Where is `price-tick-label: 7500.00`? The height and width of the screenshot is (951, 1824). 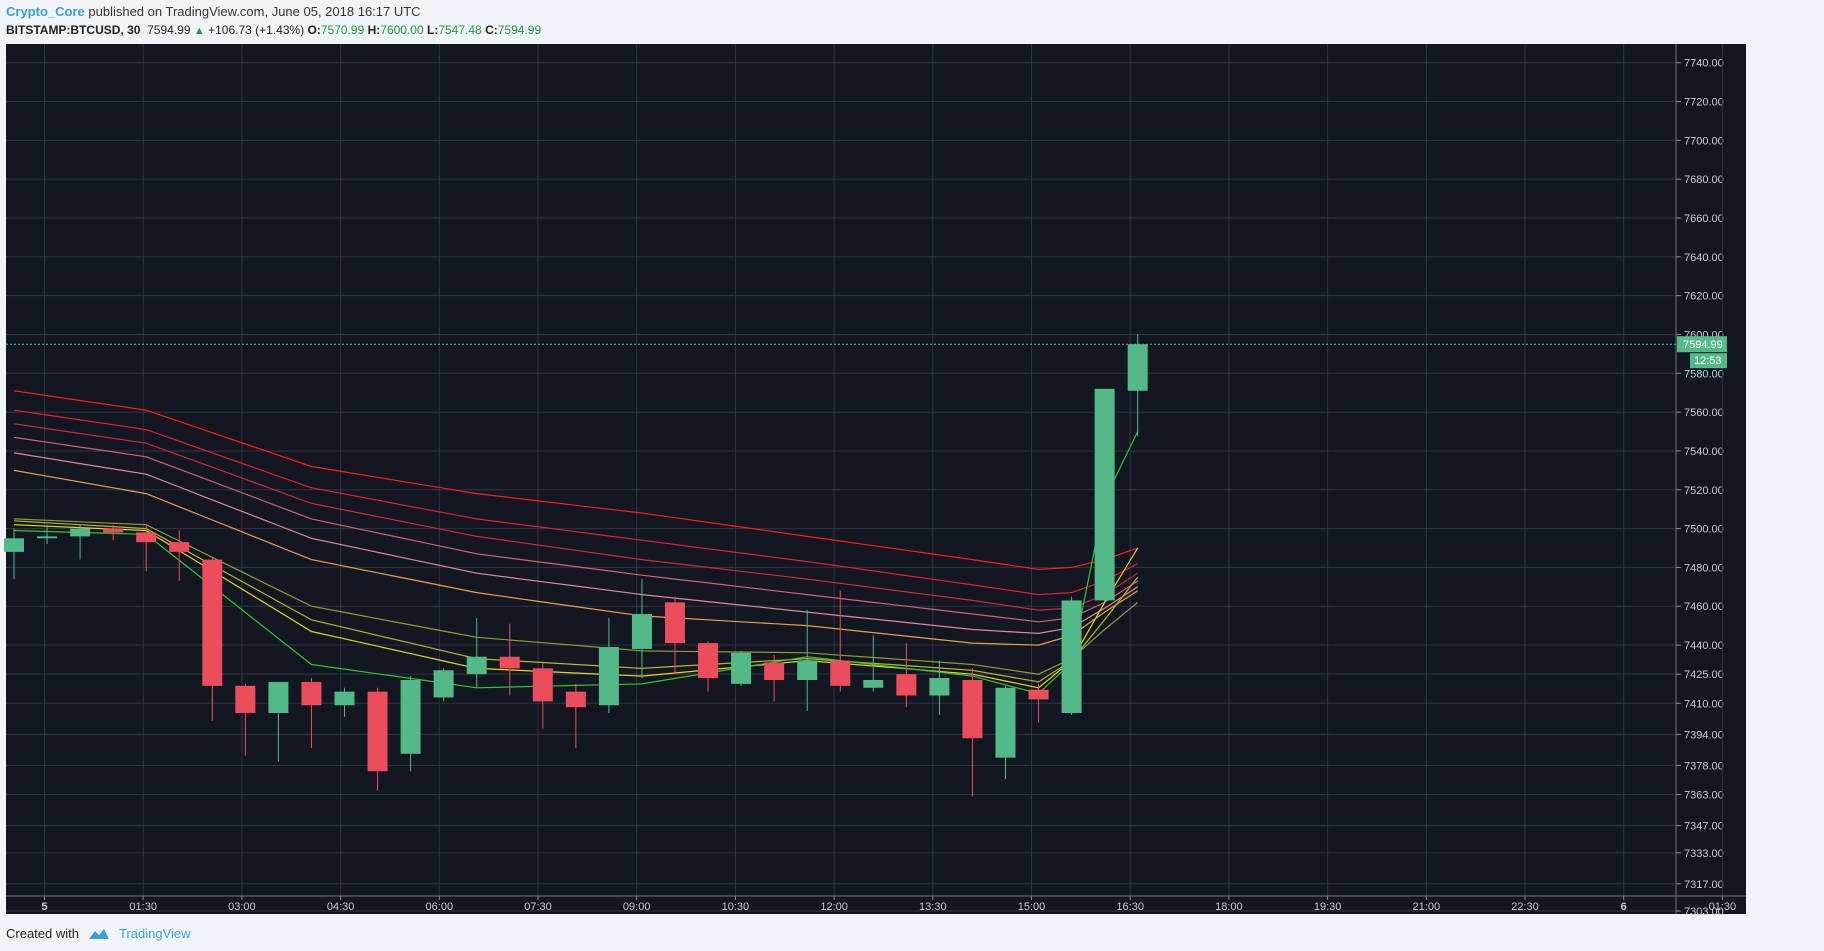 price-tick-label: 7500.00 is located at coordinates (1704, 530).